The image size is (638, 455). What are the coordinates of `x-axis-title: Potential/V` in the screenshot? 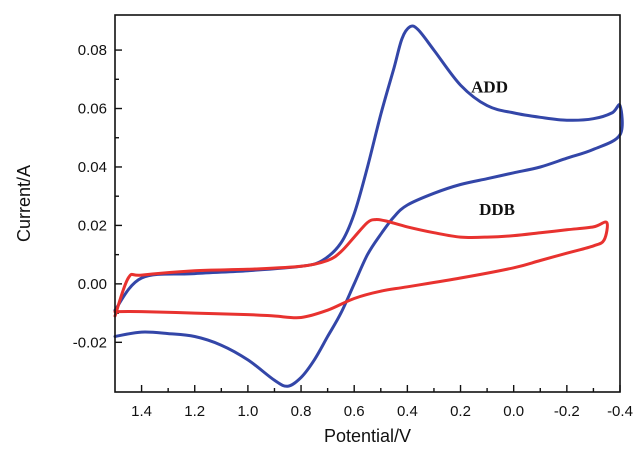 It's located at (367, 436).